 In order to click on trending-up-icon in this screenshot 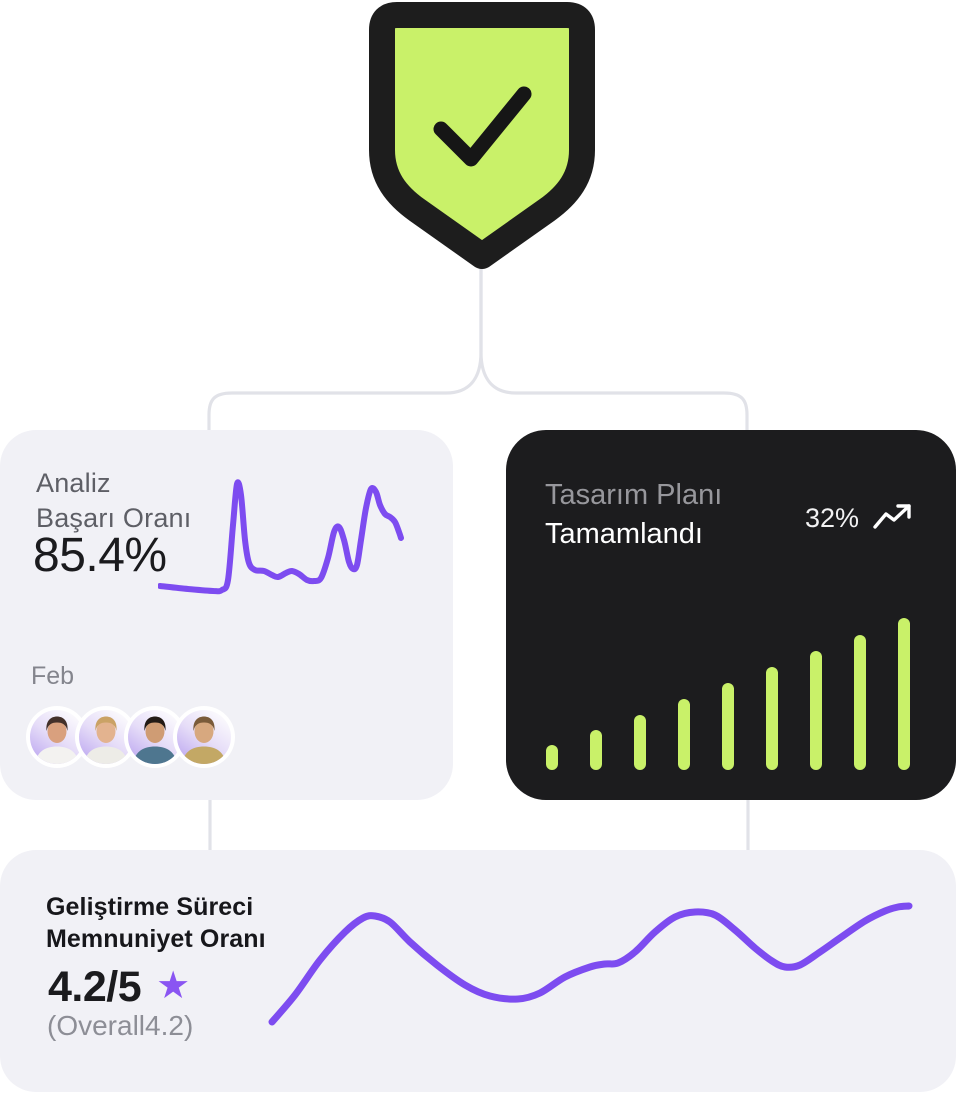, I will do `click(892, 516)`.